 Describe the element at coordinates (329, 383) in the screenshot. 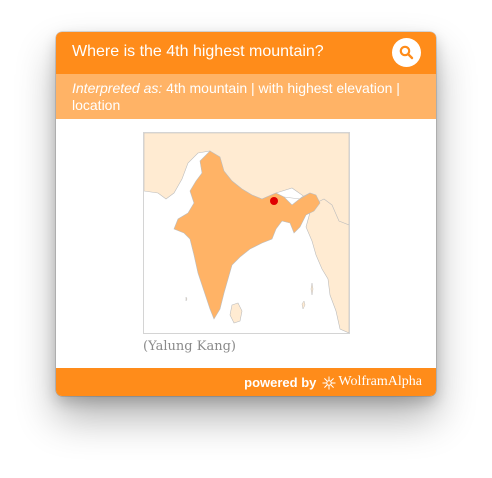

I see `wolfram-spikey-icon` at that location.